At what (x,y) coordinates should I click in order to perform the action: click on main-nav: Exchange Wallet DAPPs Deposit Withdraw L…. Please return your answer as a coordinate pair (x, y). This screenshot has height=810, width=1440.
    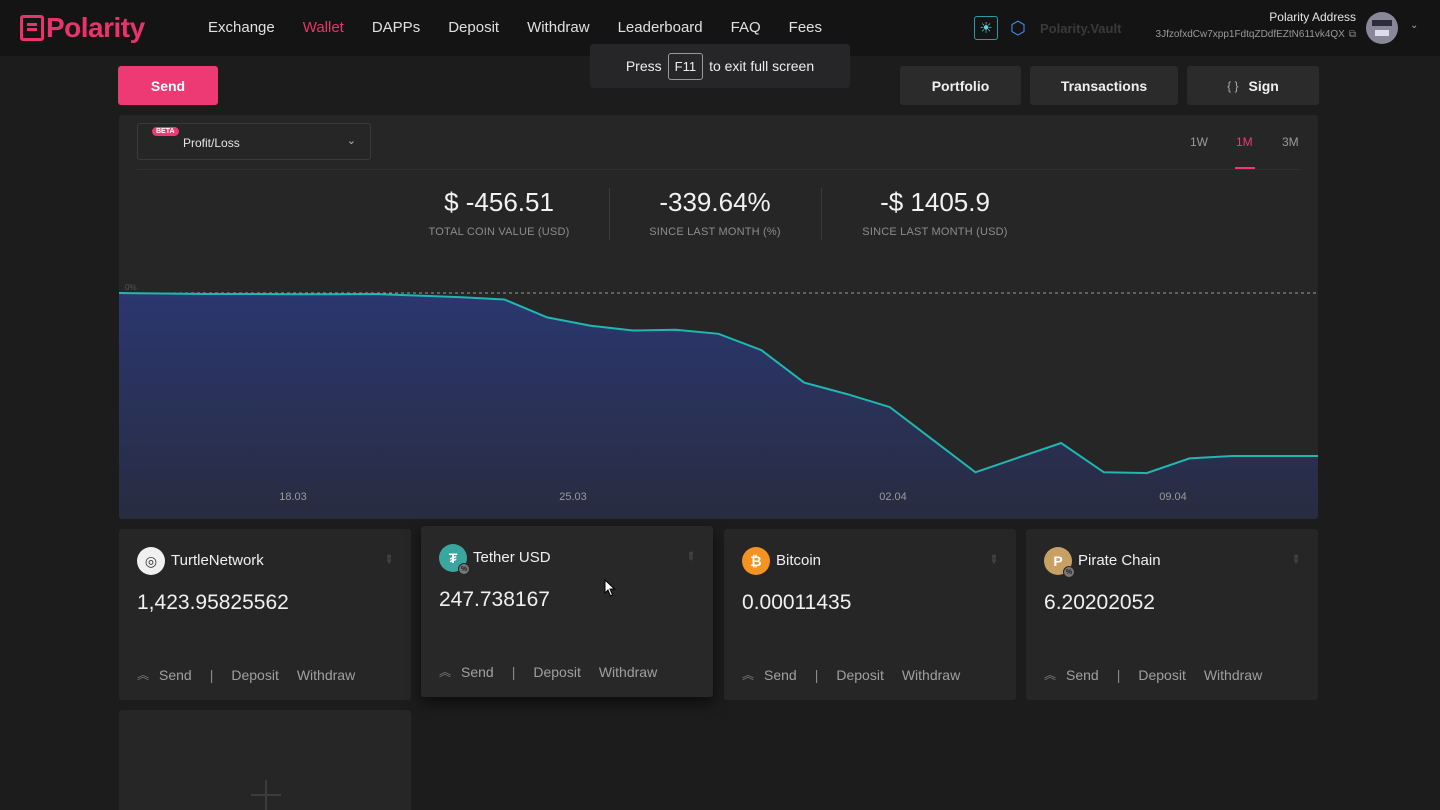
    Looking at the image, I should click on (529, 28).